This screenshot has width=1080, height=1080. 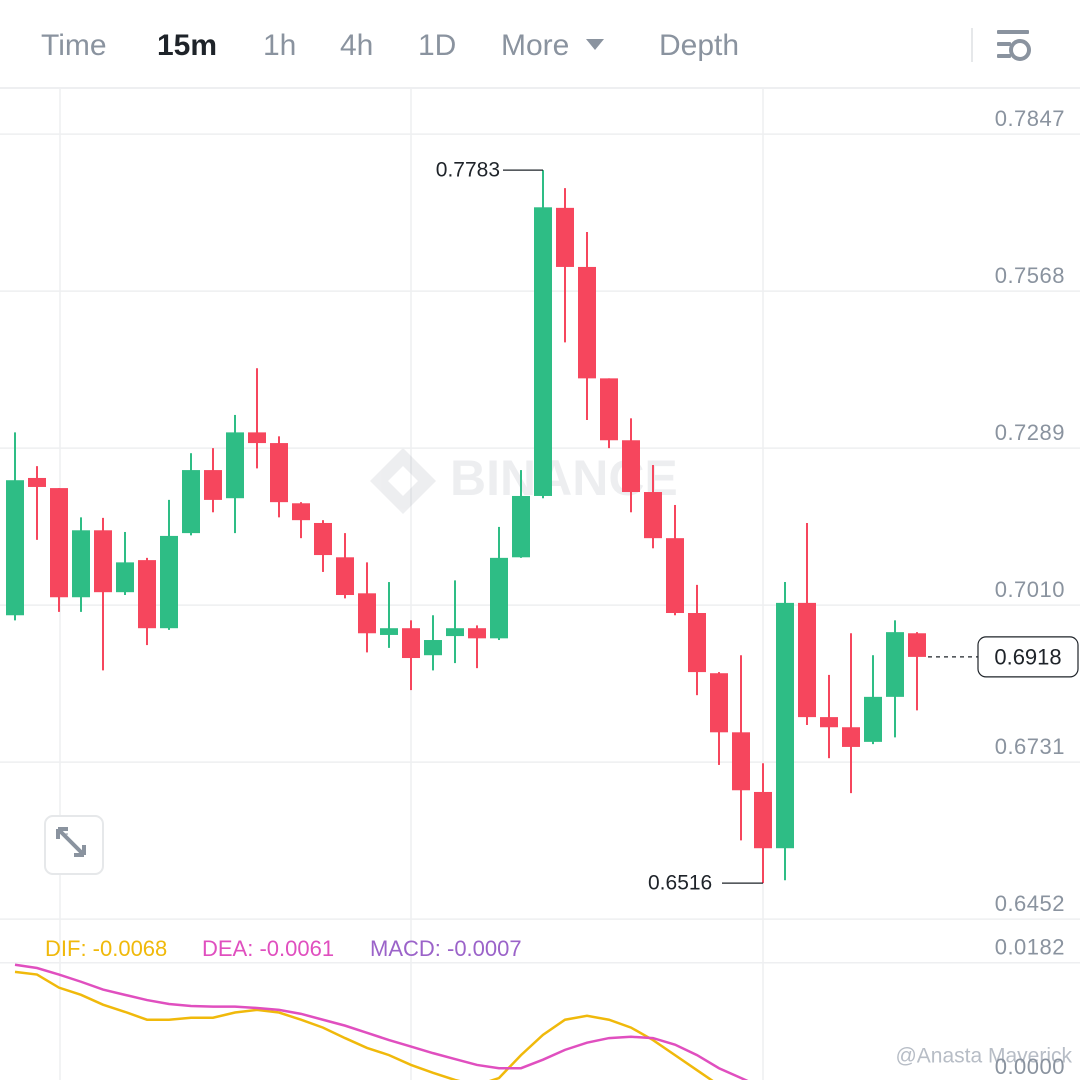 What do you see at coordinates (1030, 275) in the screenshot?
I see `y-tick-label: 0.7568` at bounding box center [1030, 275].